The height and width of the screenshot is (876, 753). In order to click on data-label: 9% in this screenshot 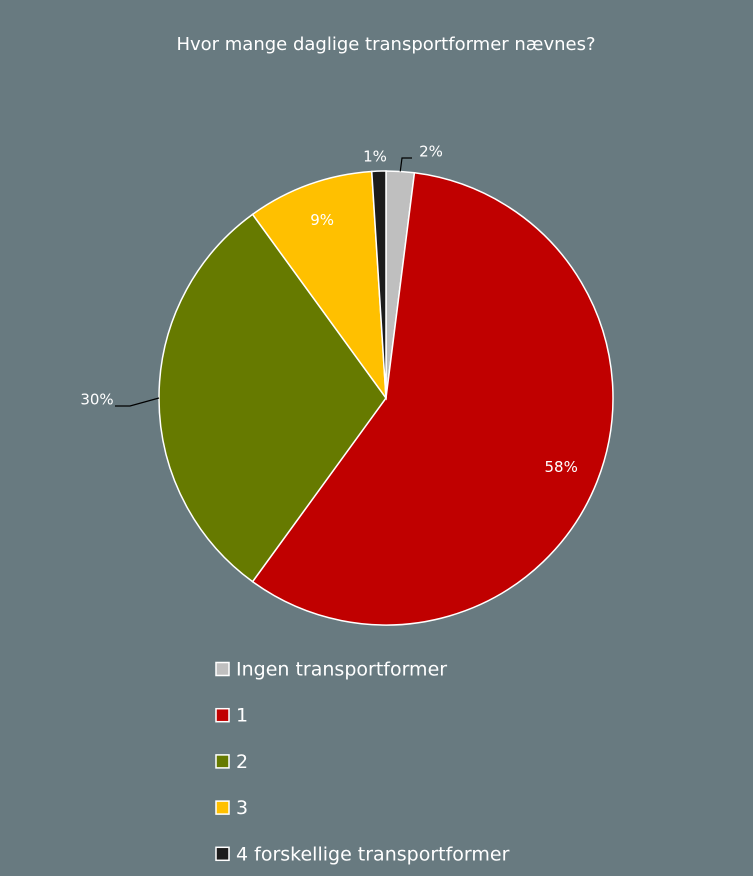, I will do `click(322, 220)`.